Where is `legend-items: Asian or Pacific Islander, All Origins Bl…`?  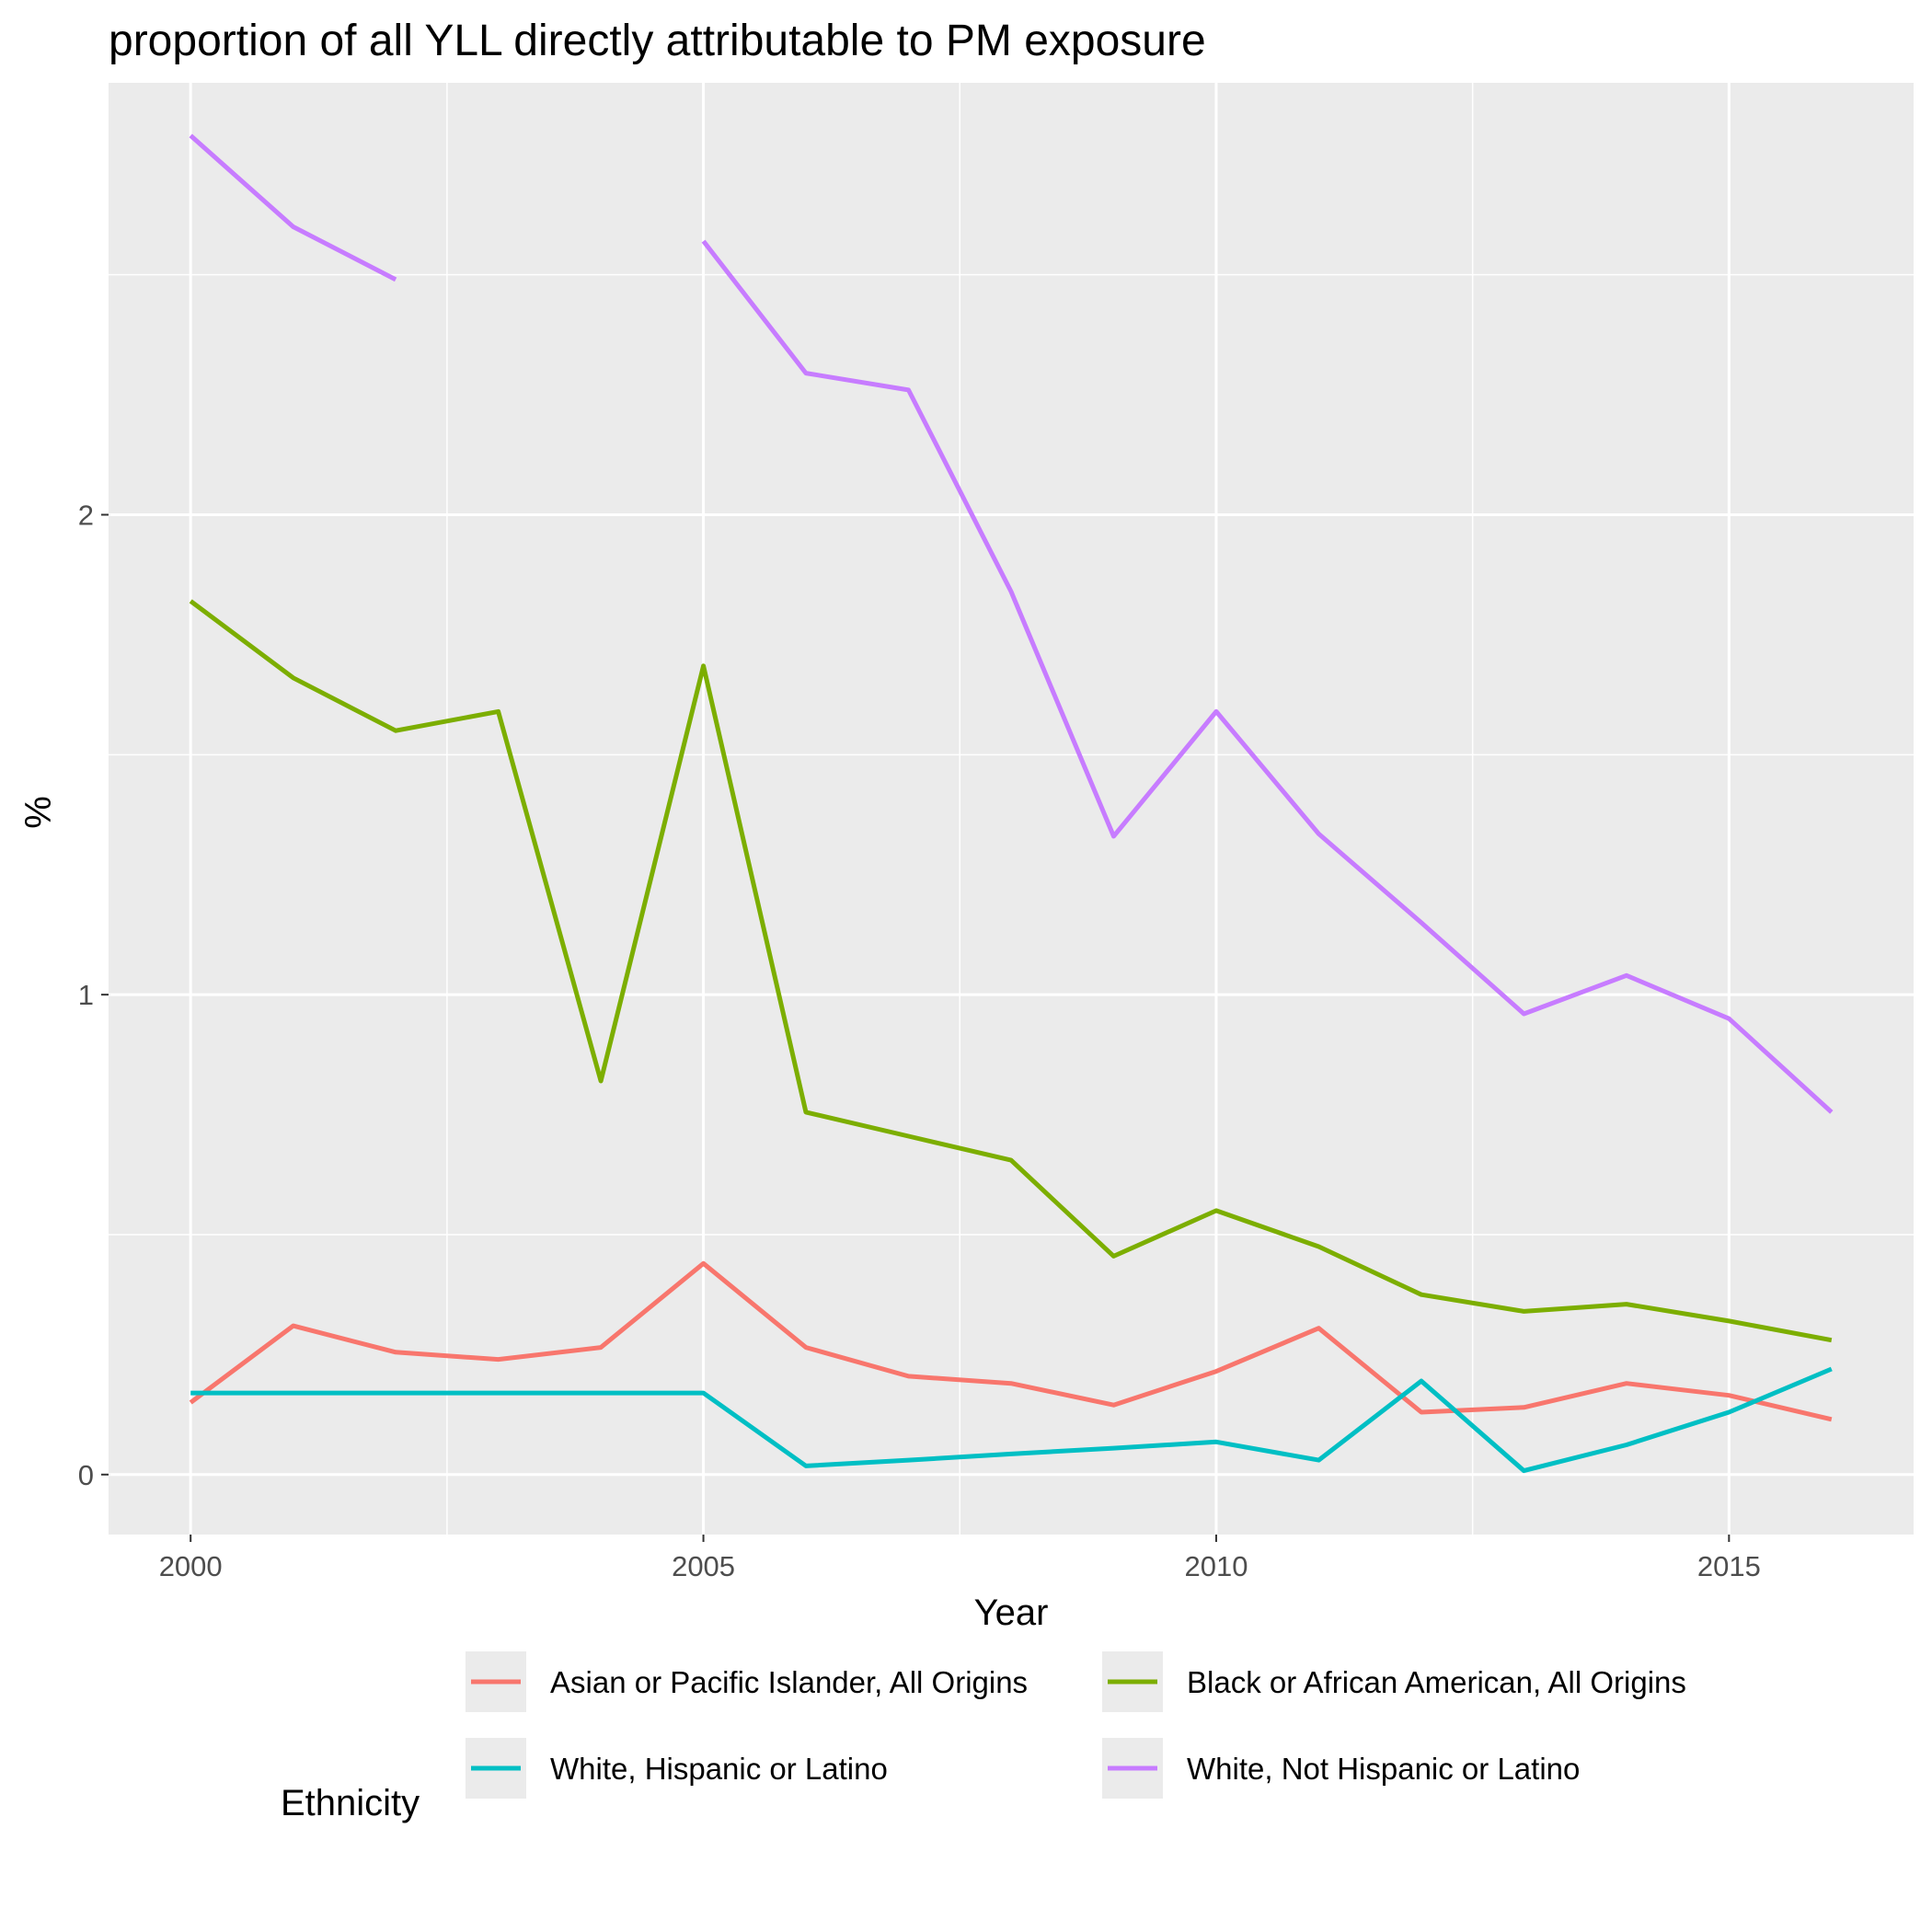 legend-items: Asian or Pacific Islander, All Origins Bl… is located at coordinates (1075, 1725).